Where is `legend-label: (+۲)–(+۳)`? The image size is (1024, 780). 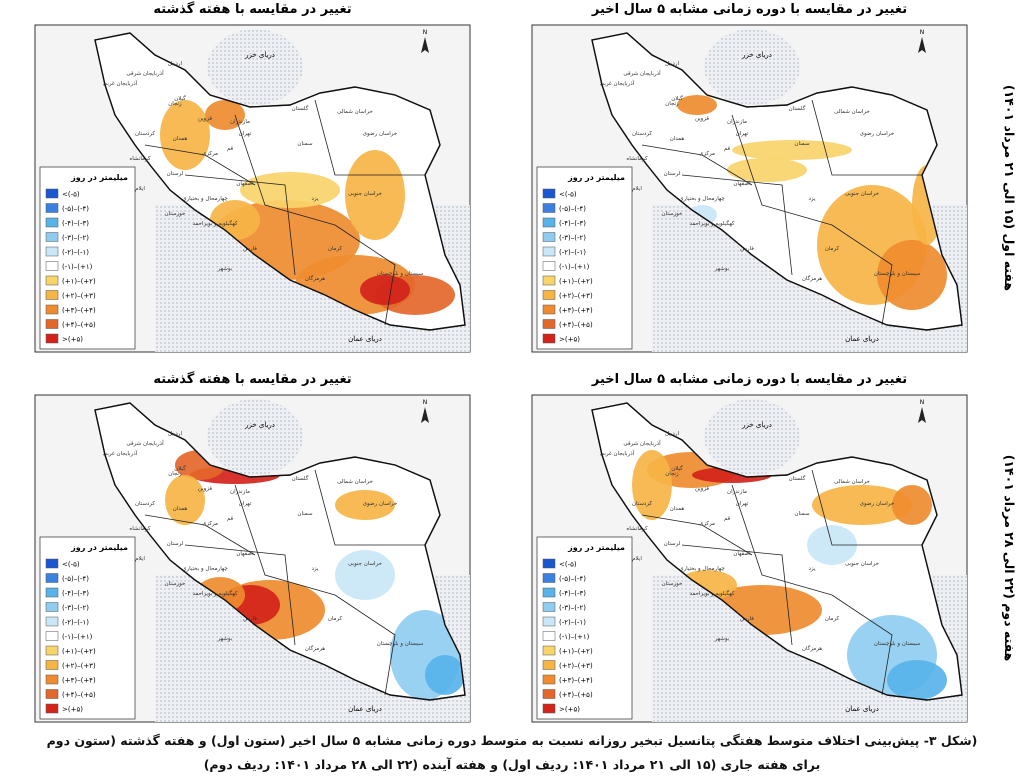
legend-label: (+۲)–(+۳) is located at coordinates (79, 296).